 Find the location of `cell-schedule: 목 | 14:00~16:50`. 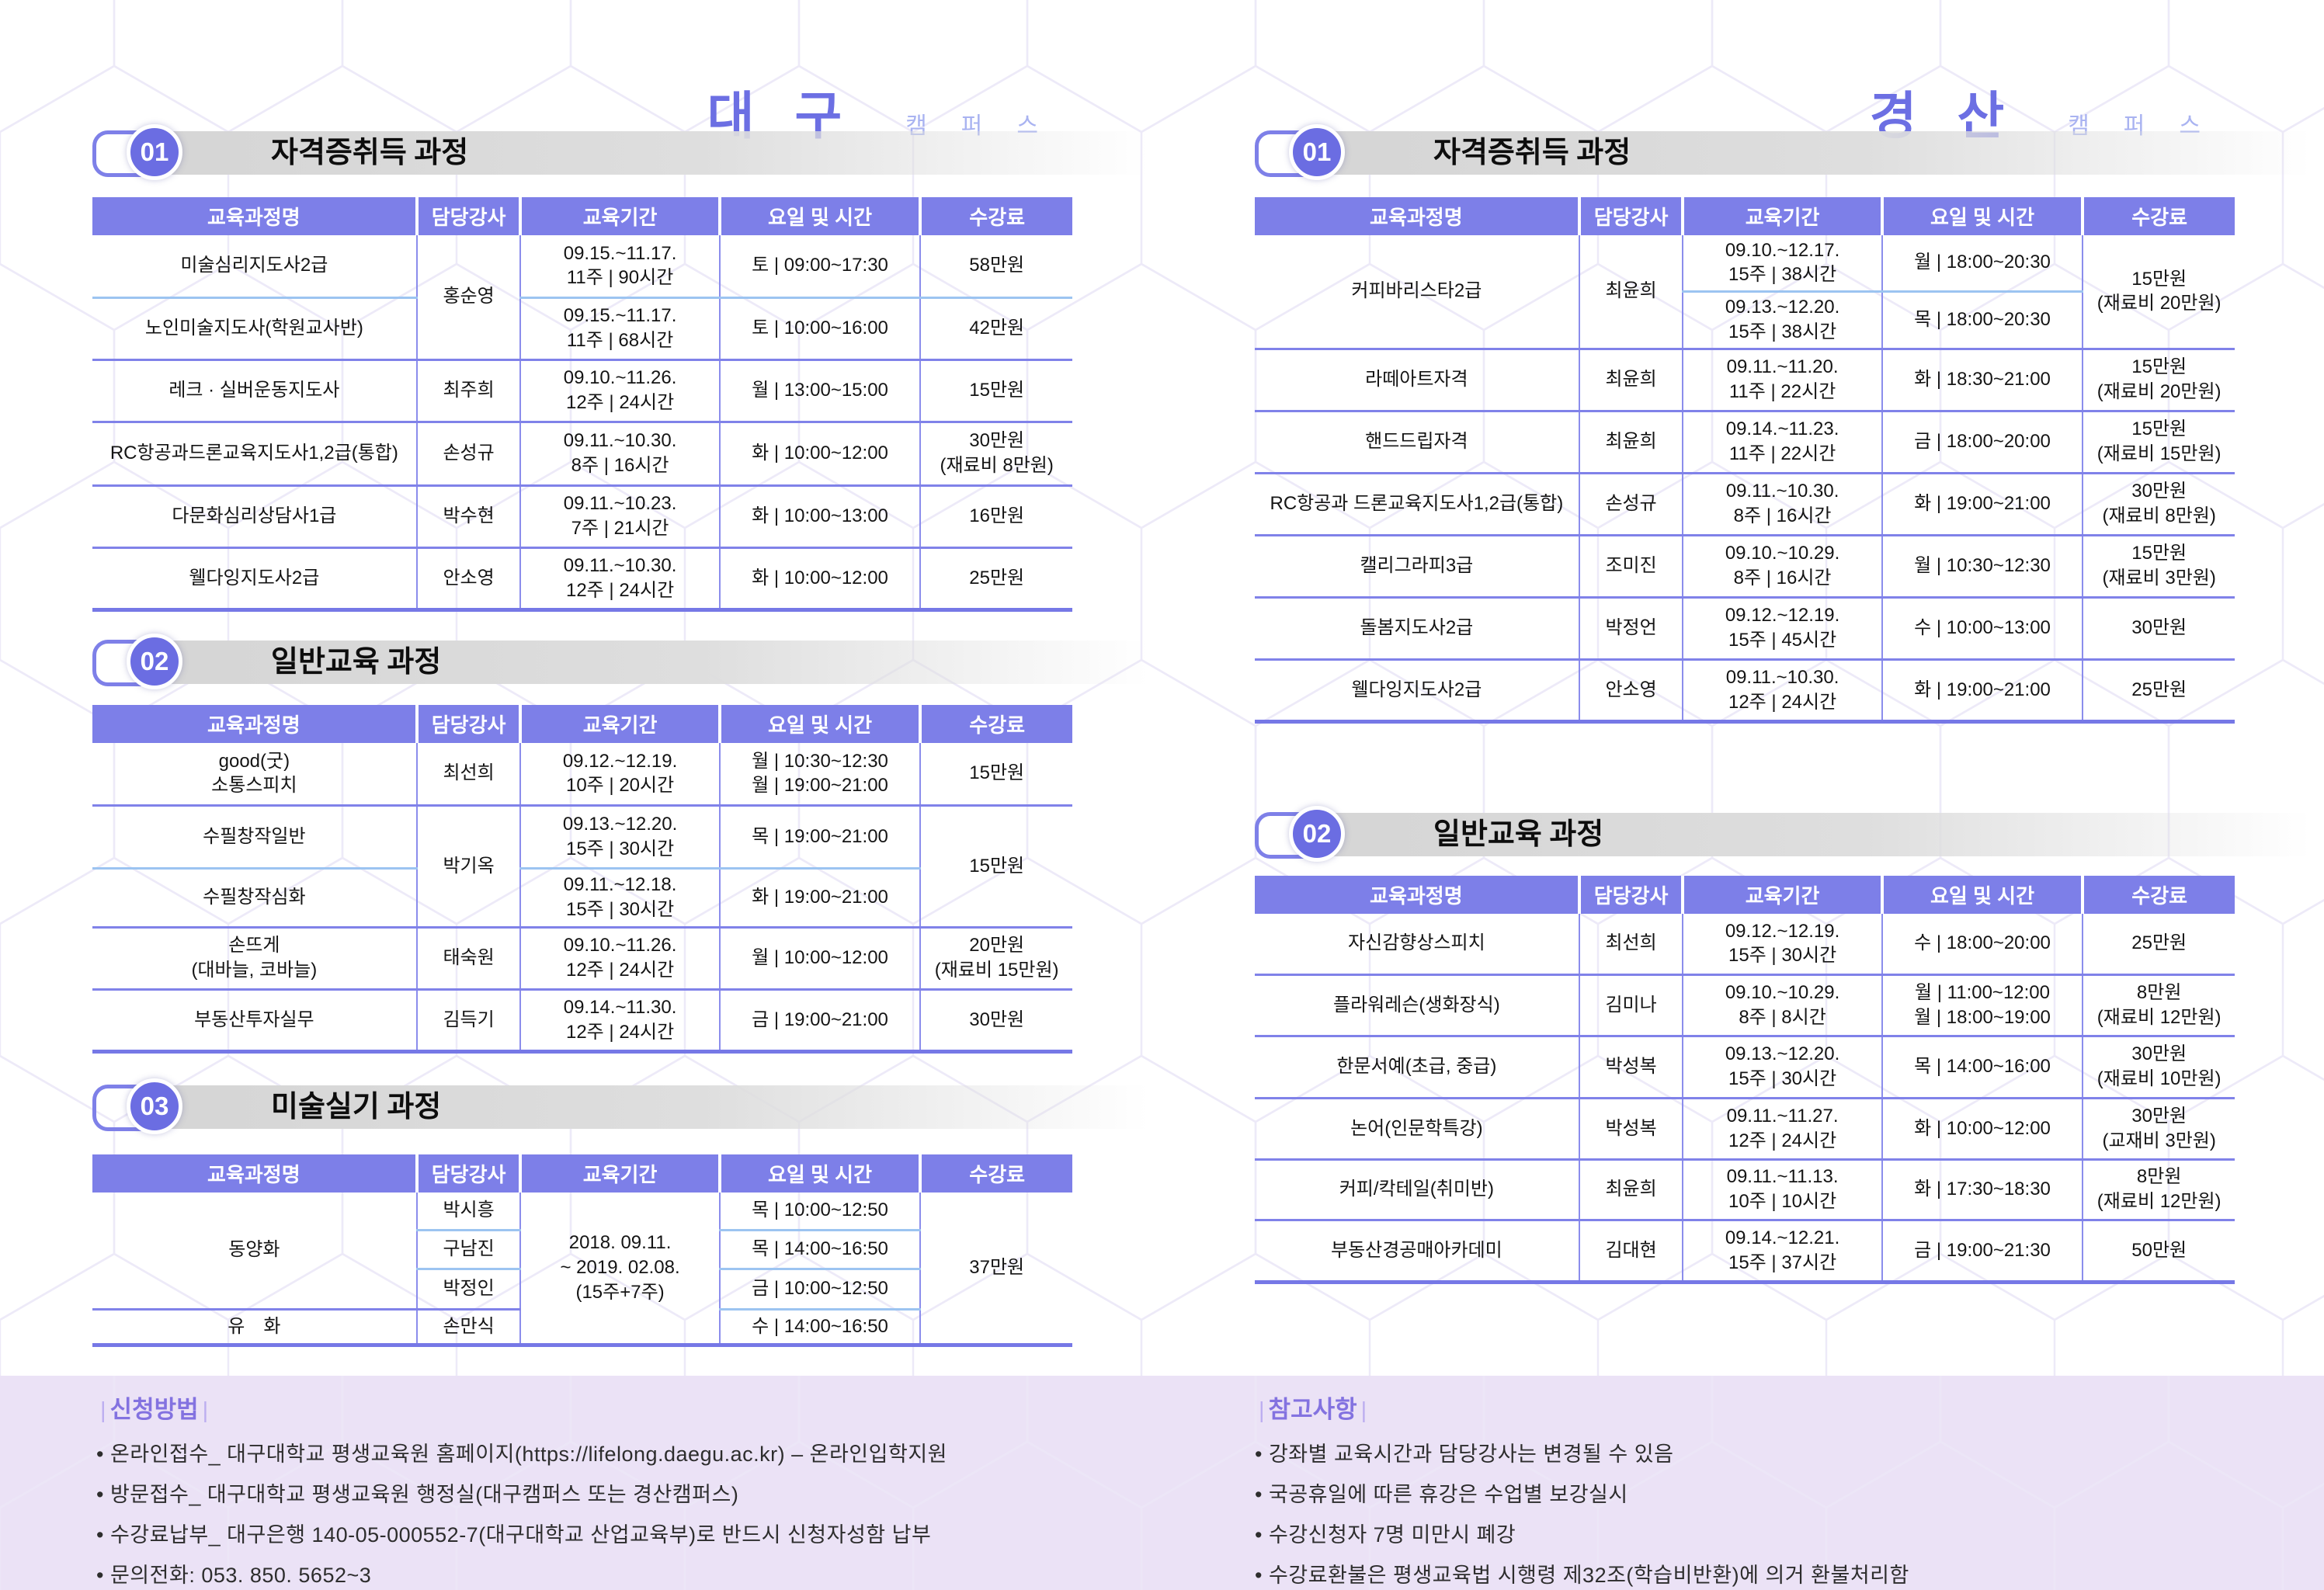

cell-schedule: 목 | 14:00~16:50 is located at coordinates (820, 1248).